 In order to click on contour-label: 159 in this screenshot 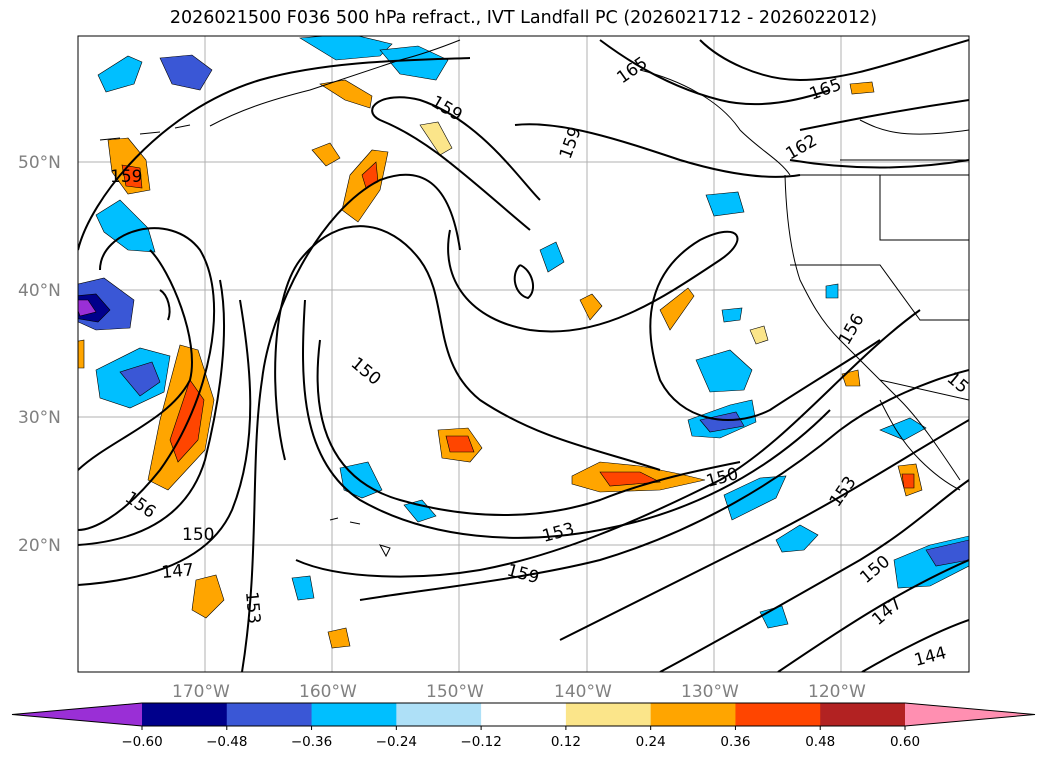, I will do `click(126, 177)`.